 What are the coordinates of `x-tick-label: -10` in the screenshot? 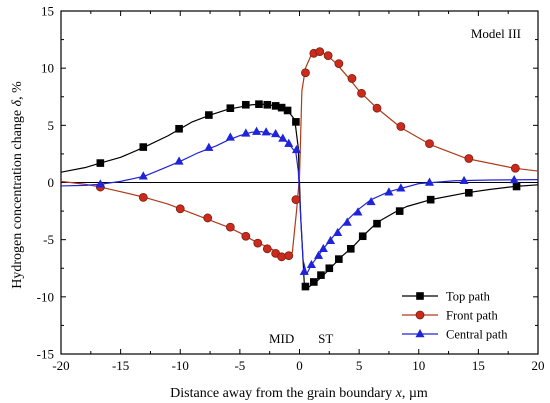 It's located at (180, 365).